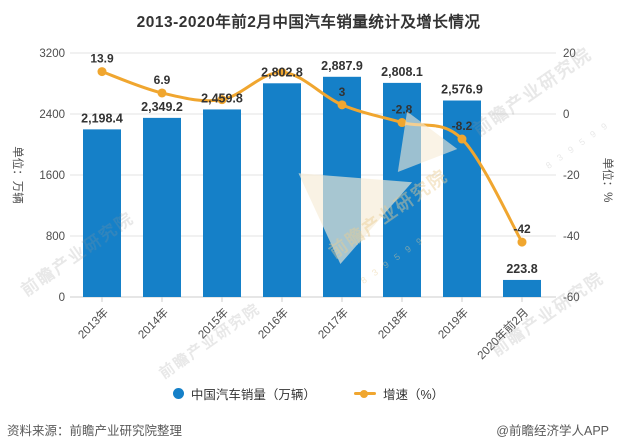  I want to click on bar-value-label: 2,802.8, so click(282, 72).